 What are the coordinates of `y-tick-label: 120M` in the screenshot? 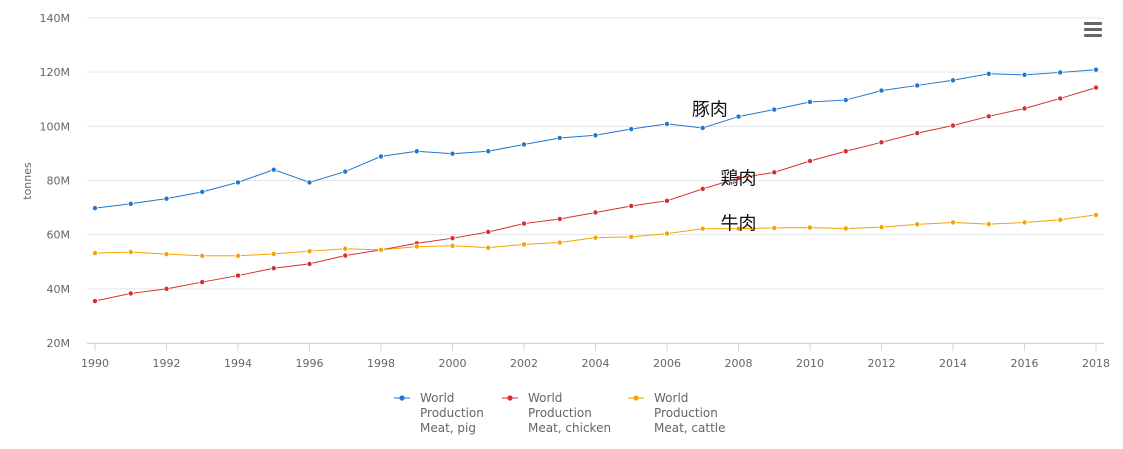 It's located at (55, 72).